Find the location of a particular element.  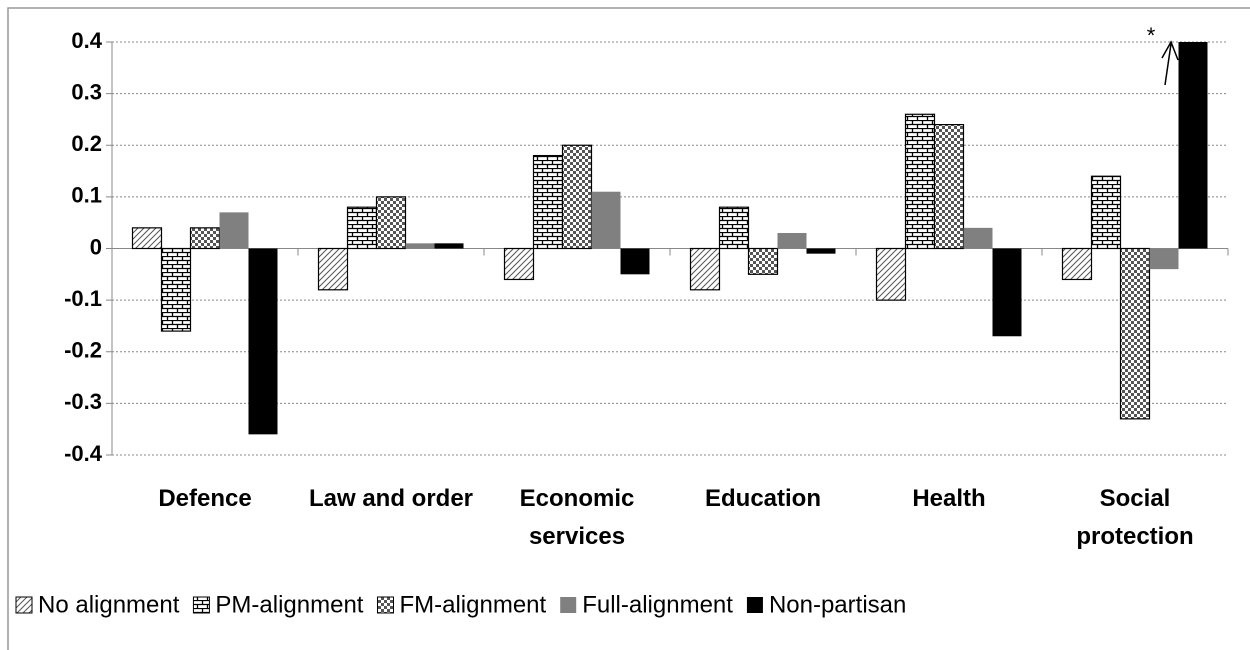

annotation-arrowhead is located at coordinates (1170, 50).